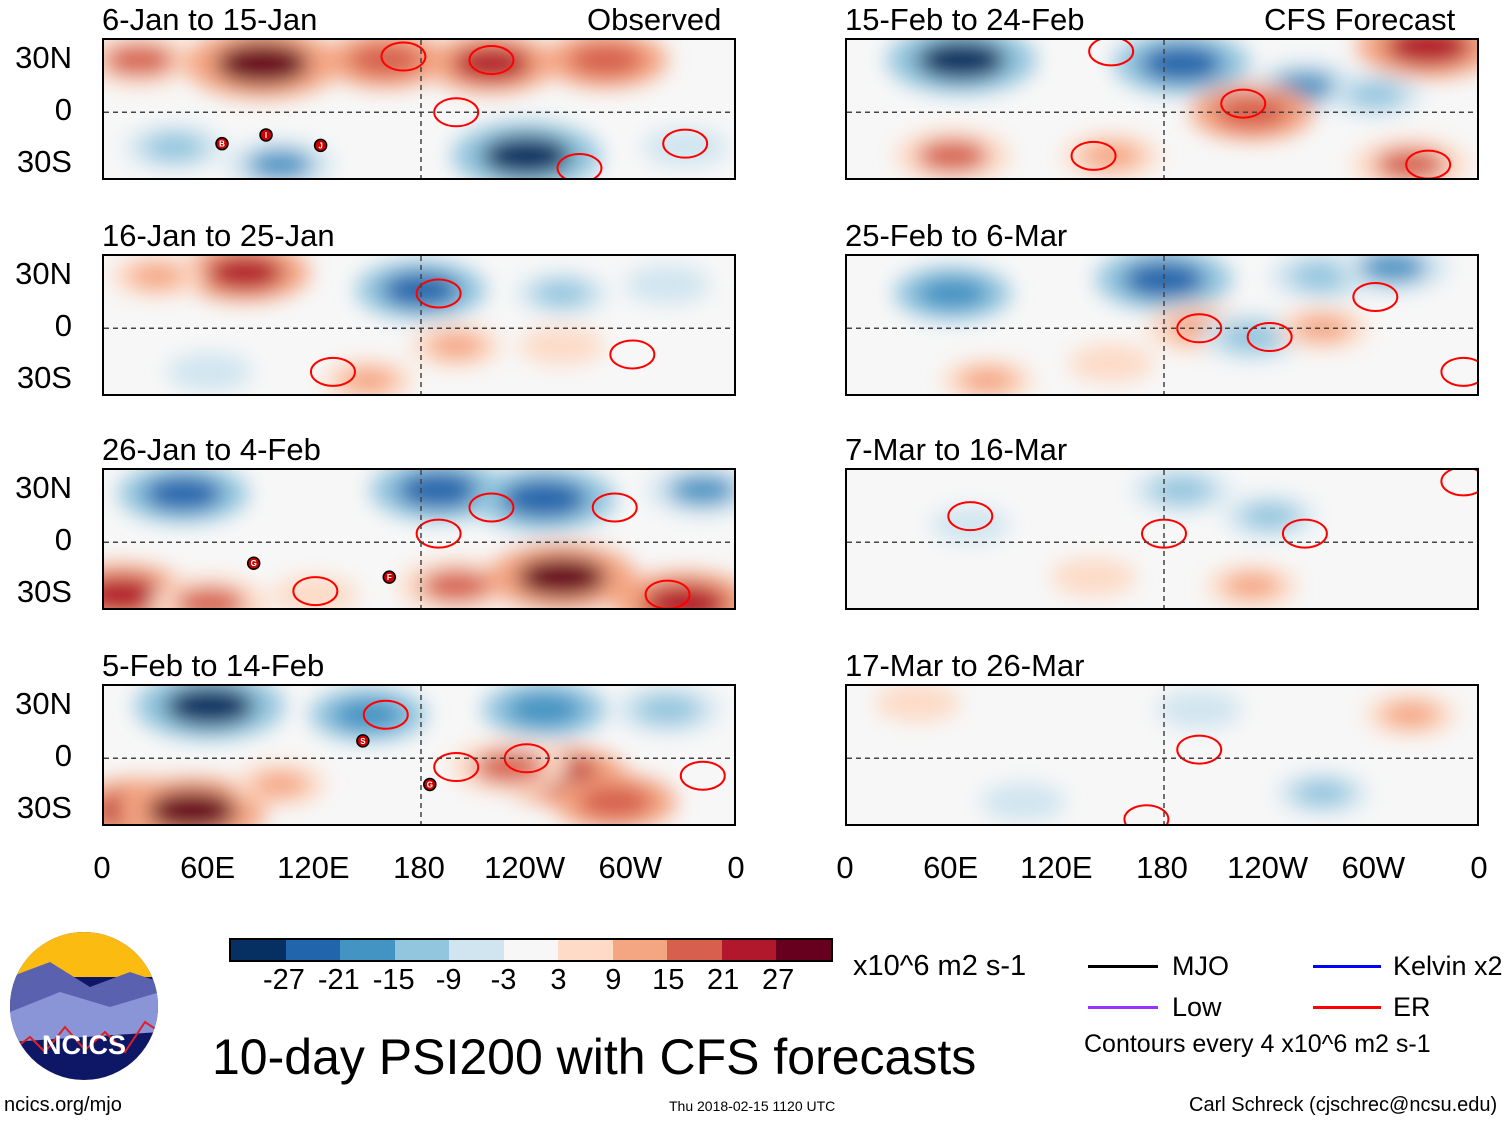  What do you see at coordinates (210, 19) in the screenshot?
I see `panel-title: 6-Jan to 15-Jan` at bounding box center [210, 19].